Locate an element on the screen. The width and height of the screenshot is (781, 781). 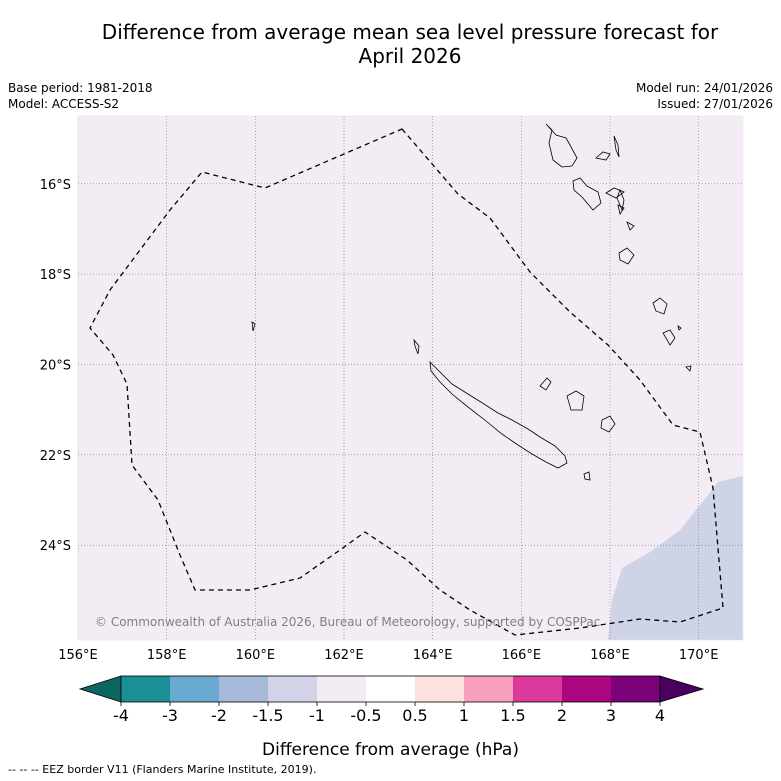
lon-tick-label: 162°E is located at coordinates (344, 655).